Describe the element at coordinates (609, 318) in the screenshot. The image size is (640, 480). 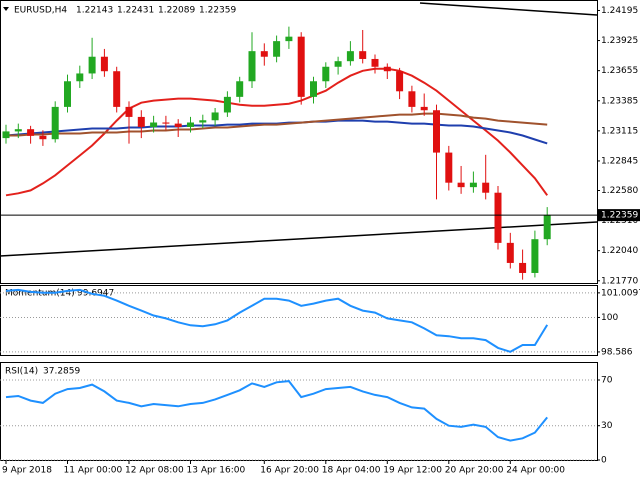
I see `y-tick-label: 100` at that location.